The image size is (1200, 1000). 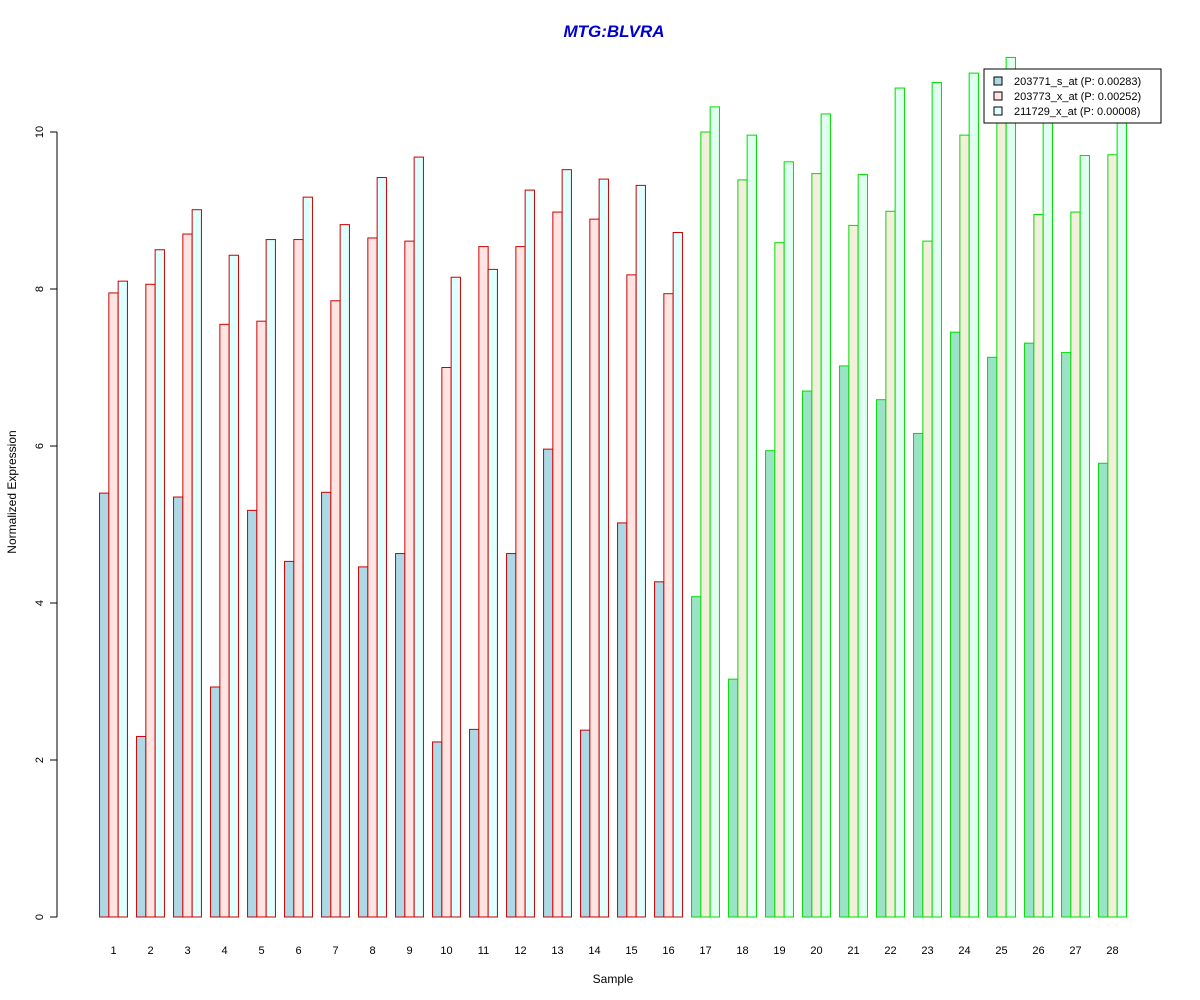 I want to click on x-tick-label: 16, so click(x=668, y=951).